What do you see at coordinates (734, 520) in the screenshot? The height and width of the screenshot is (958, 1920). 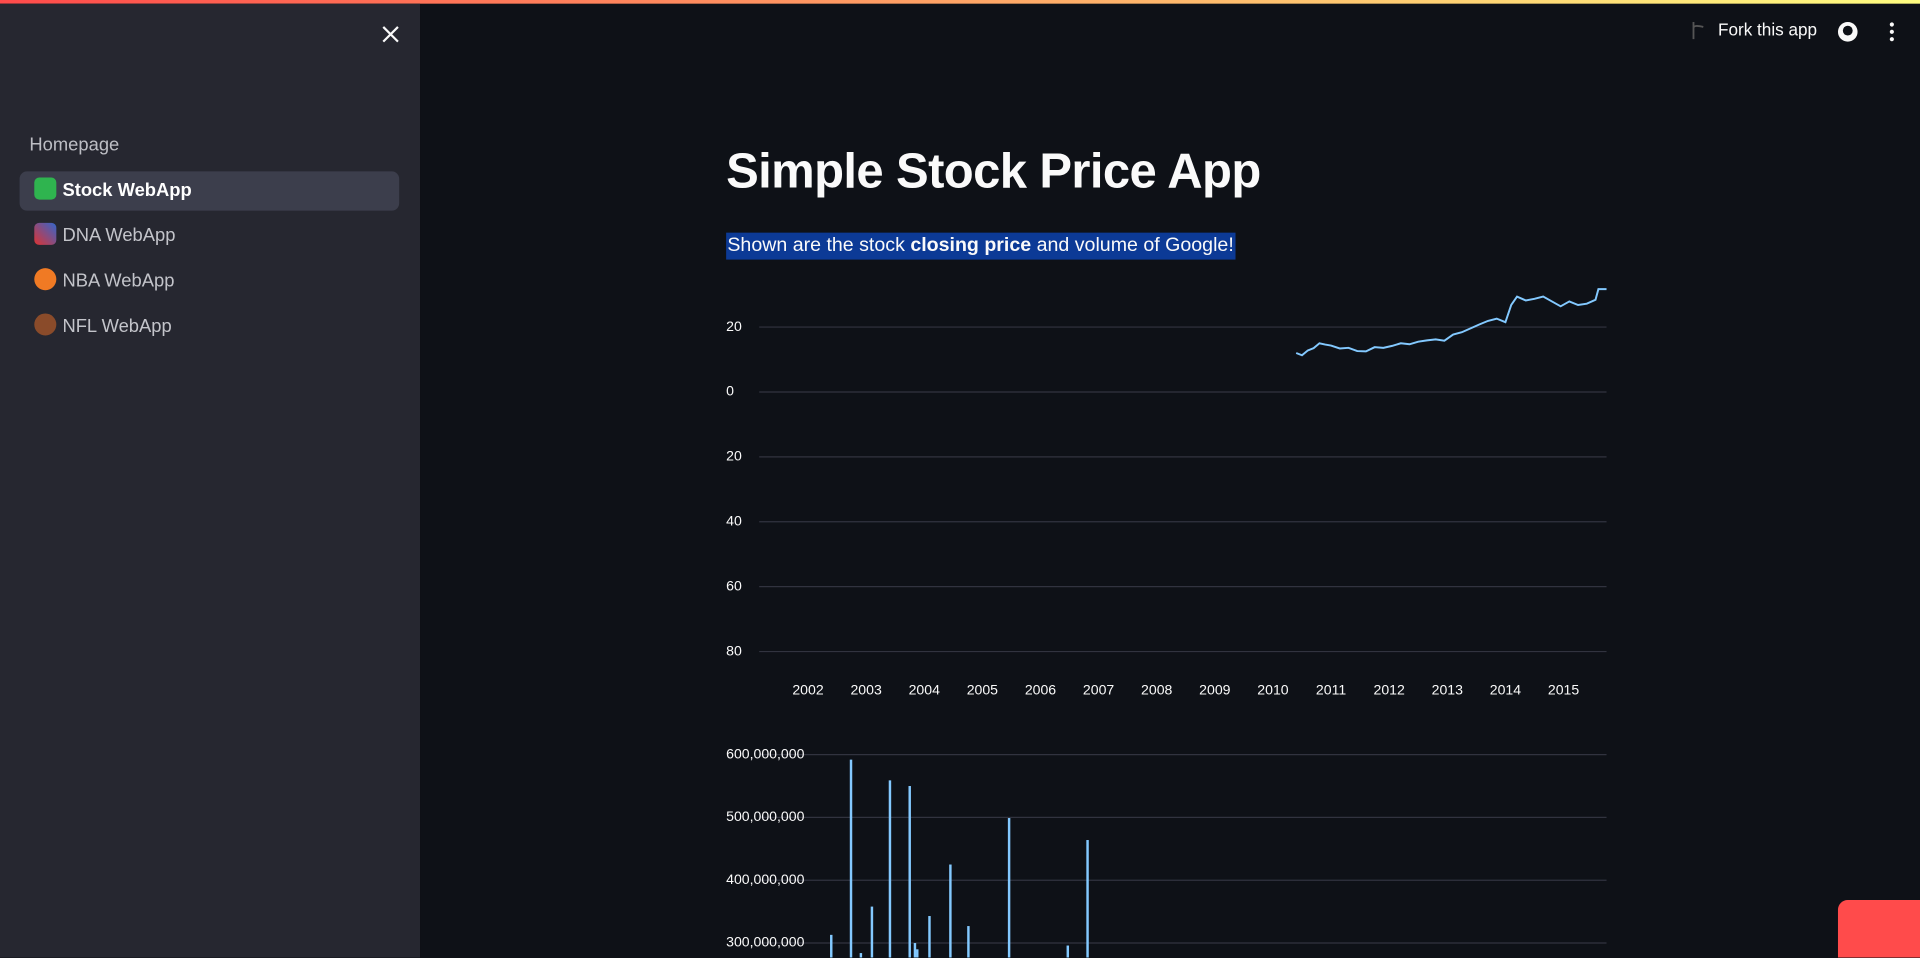 I see `y-tick-label: 40` at bounding box center [734, 520].